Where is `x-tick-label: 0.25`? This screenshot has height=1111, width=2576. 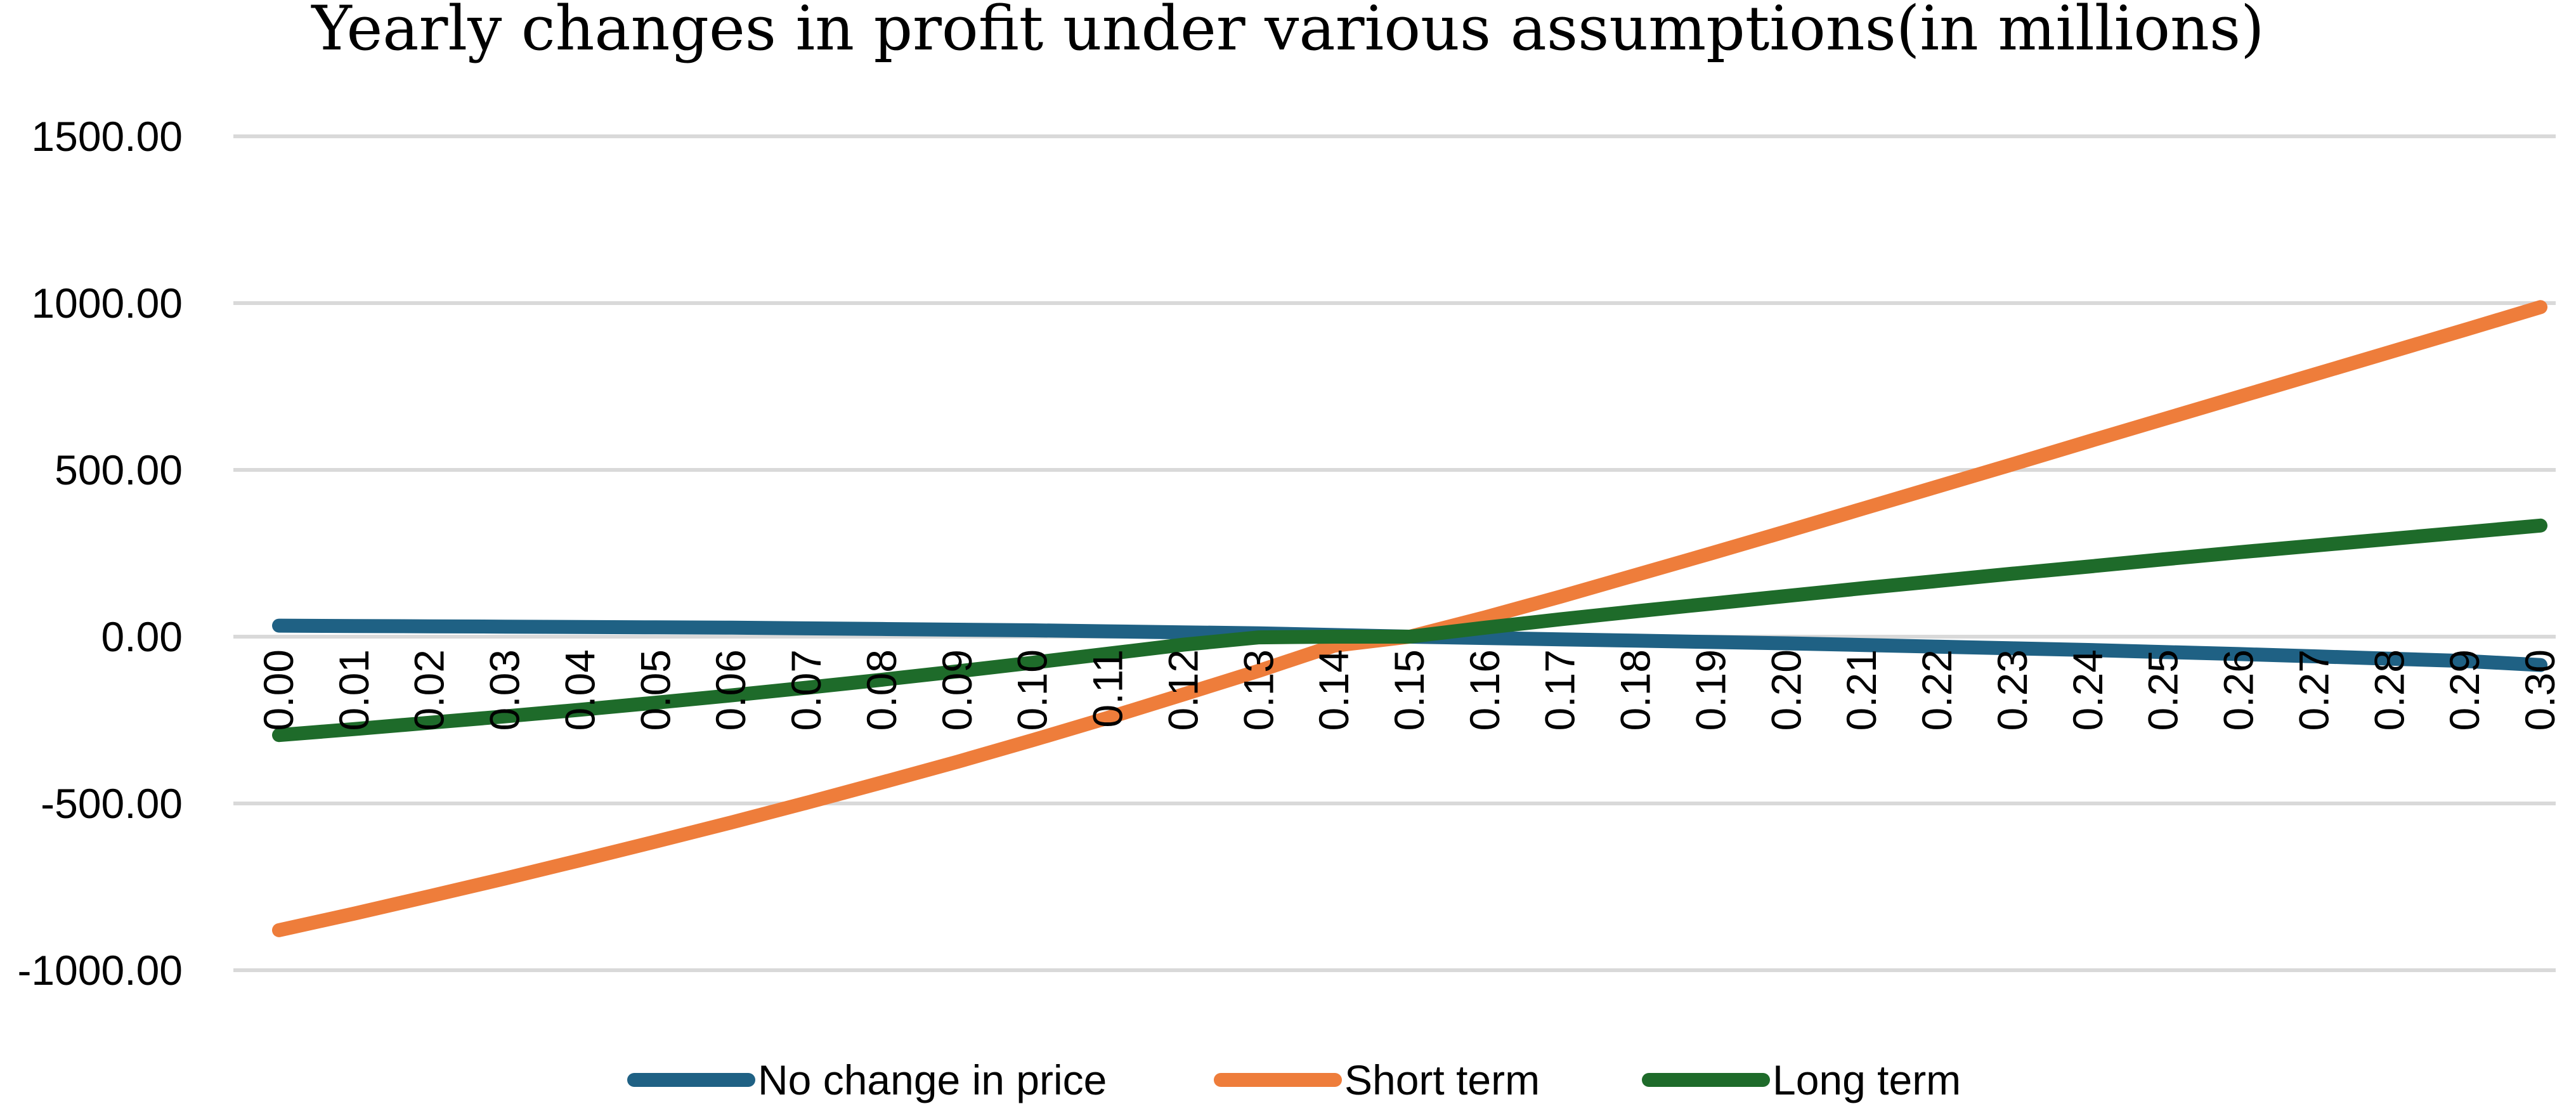 x-tick-label: 0.25 is located at coordinates (2164, 690).